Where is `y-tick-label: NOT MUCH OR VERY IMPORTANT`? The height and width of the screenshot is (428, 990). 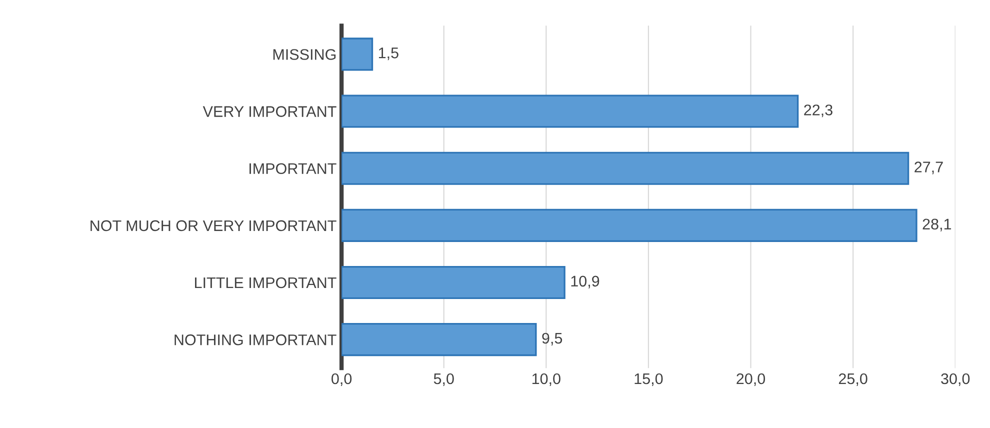 y-tick-label: NOT MUCH OR VERY IMPORTANT is located at coordinates (213, 226).